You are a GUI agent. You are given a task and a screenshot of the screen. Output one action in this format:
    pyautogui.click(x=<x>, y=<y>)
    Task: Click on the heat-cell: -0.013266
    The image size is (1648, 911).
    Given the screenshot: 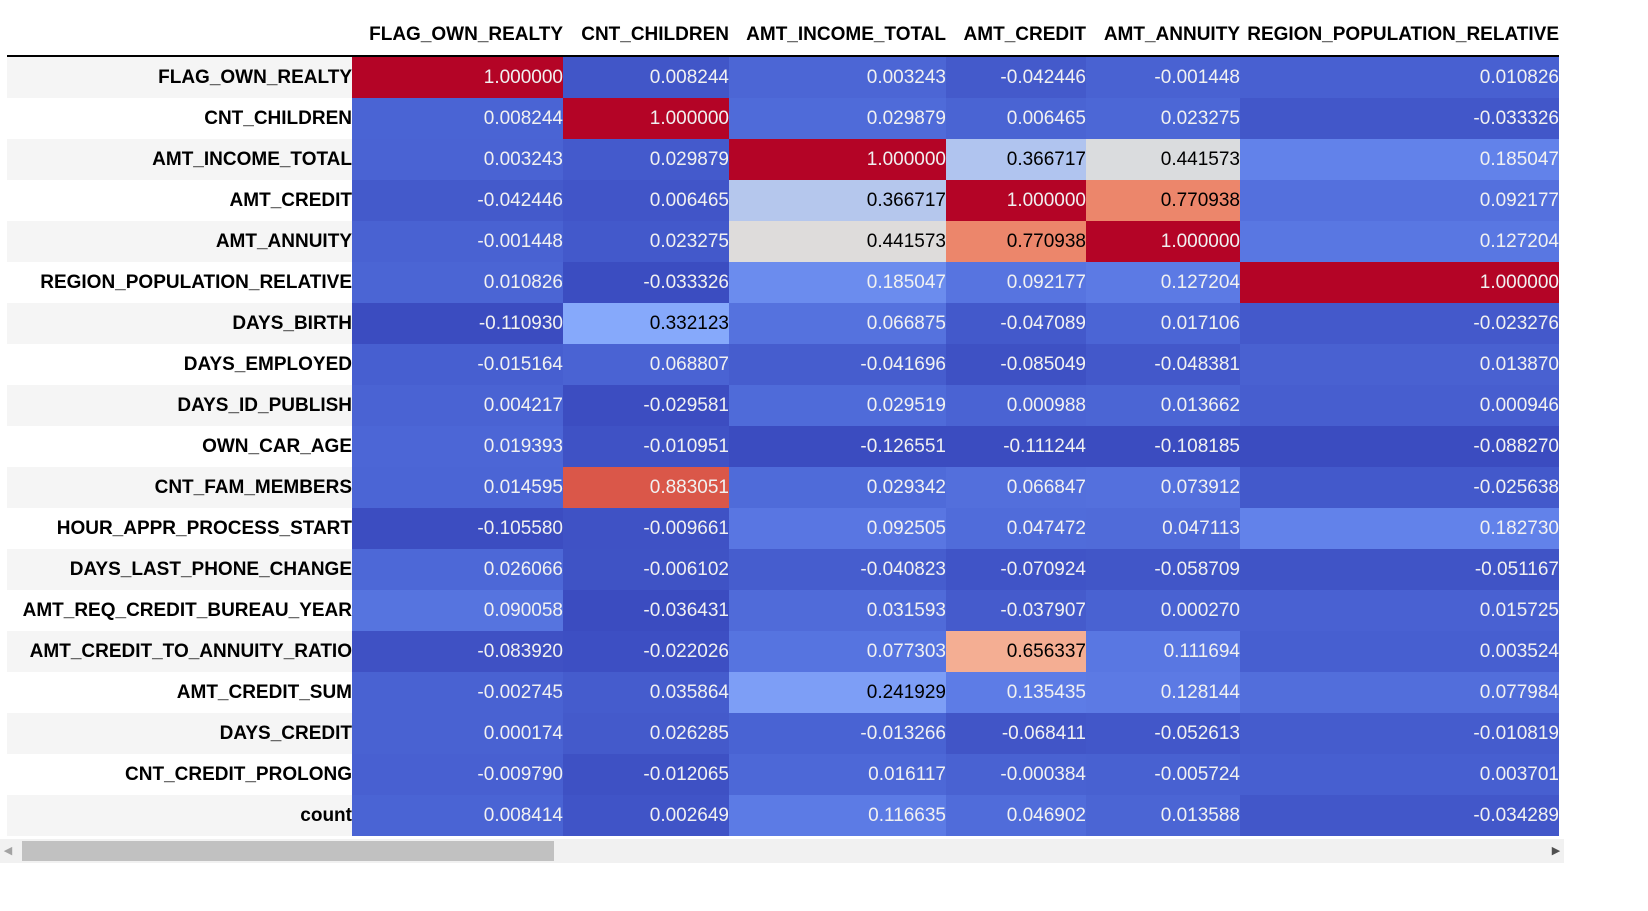 What is the action you would take?
    pyautogui.click(x=837, y=733)
    